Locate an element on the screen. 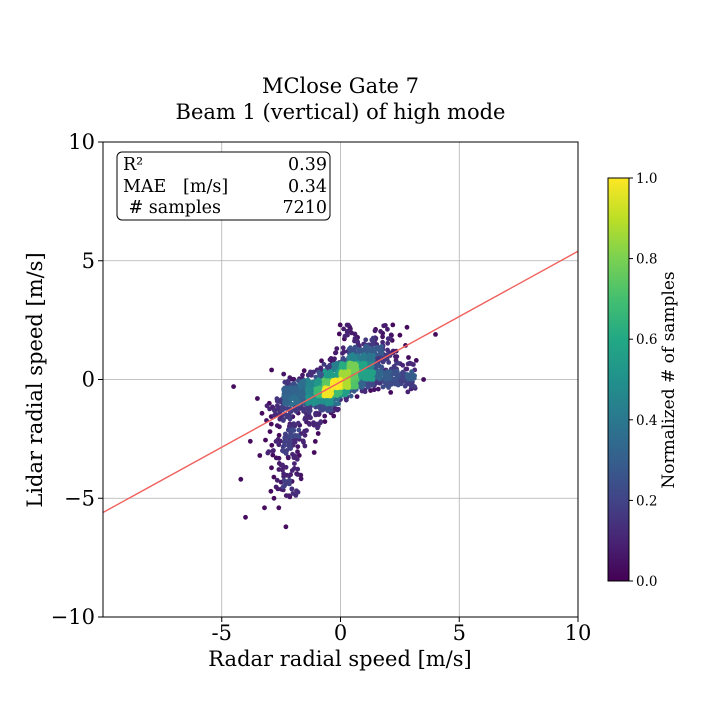  stat-samples-label: # samples is located at coordinates (172, 208).